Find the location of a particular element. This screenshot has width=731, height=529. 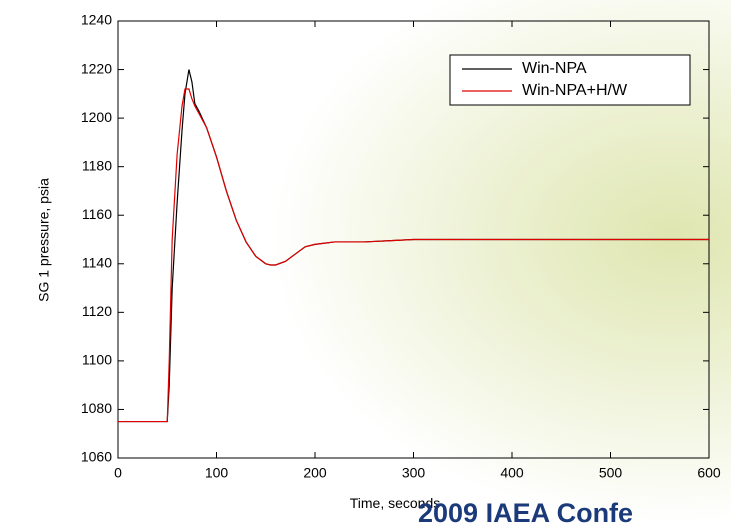

y-tick-label: 1060 is located at coordinates (96, 457).